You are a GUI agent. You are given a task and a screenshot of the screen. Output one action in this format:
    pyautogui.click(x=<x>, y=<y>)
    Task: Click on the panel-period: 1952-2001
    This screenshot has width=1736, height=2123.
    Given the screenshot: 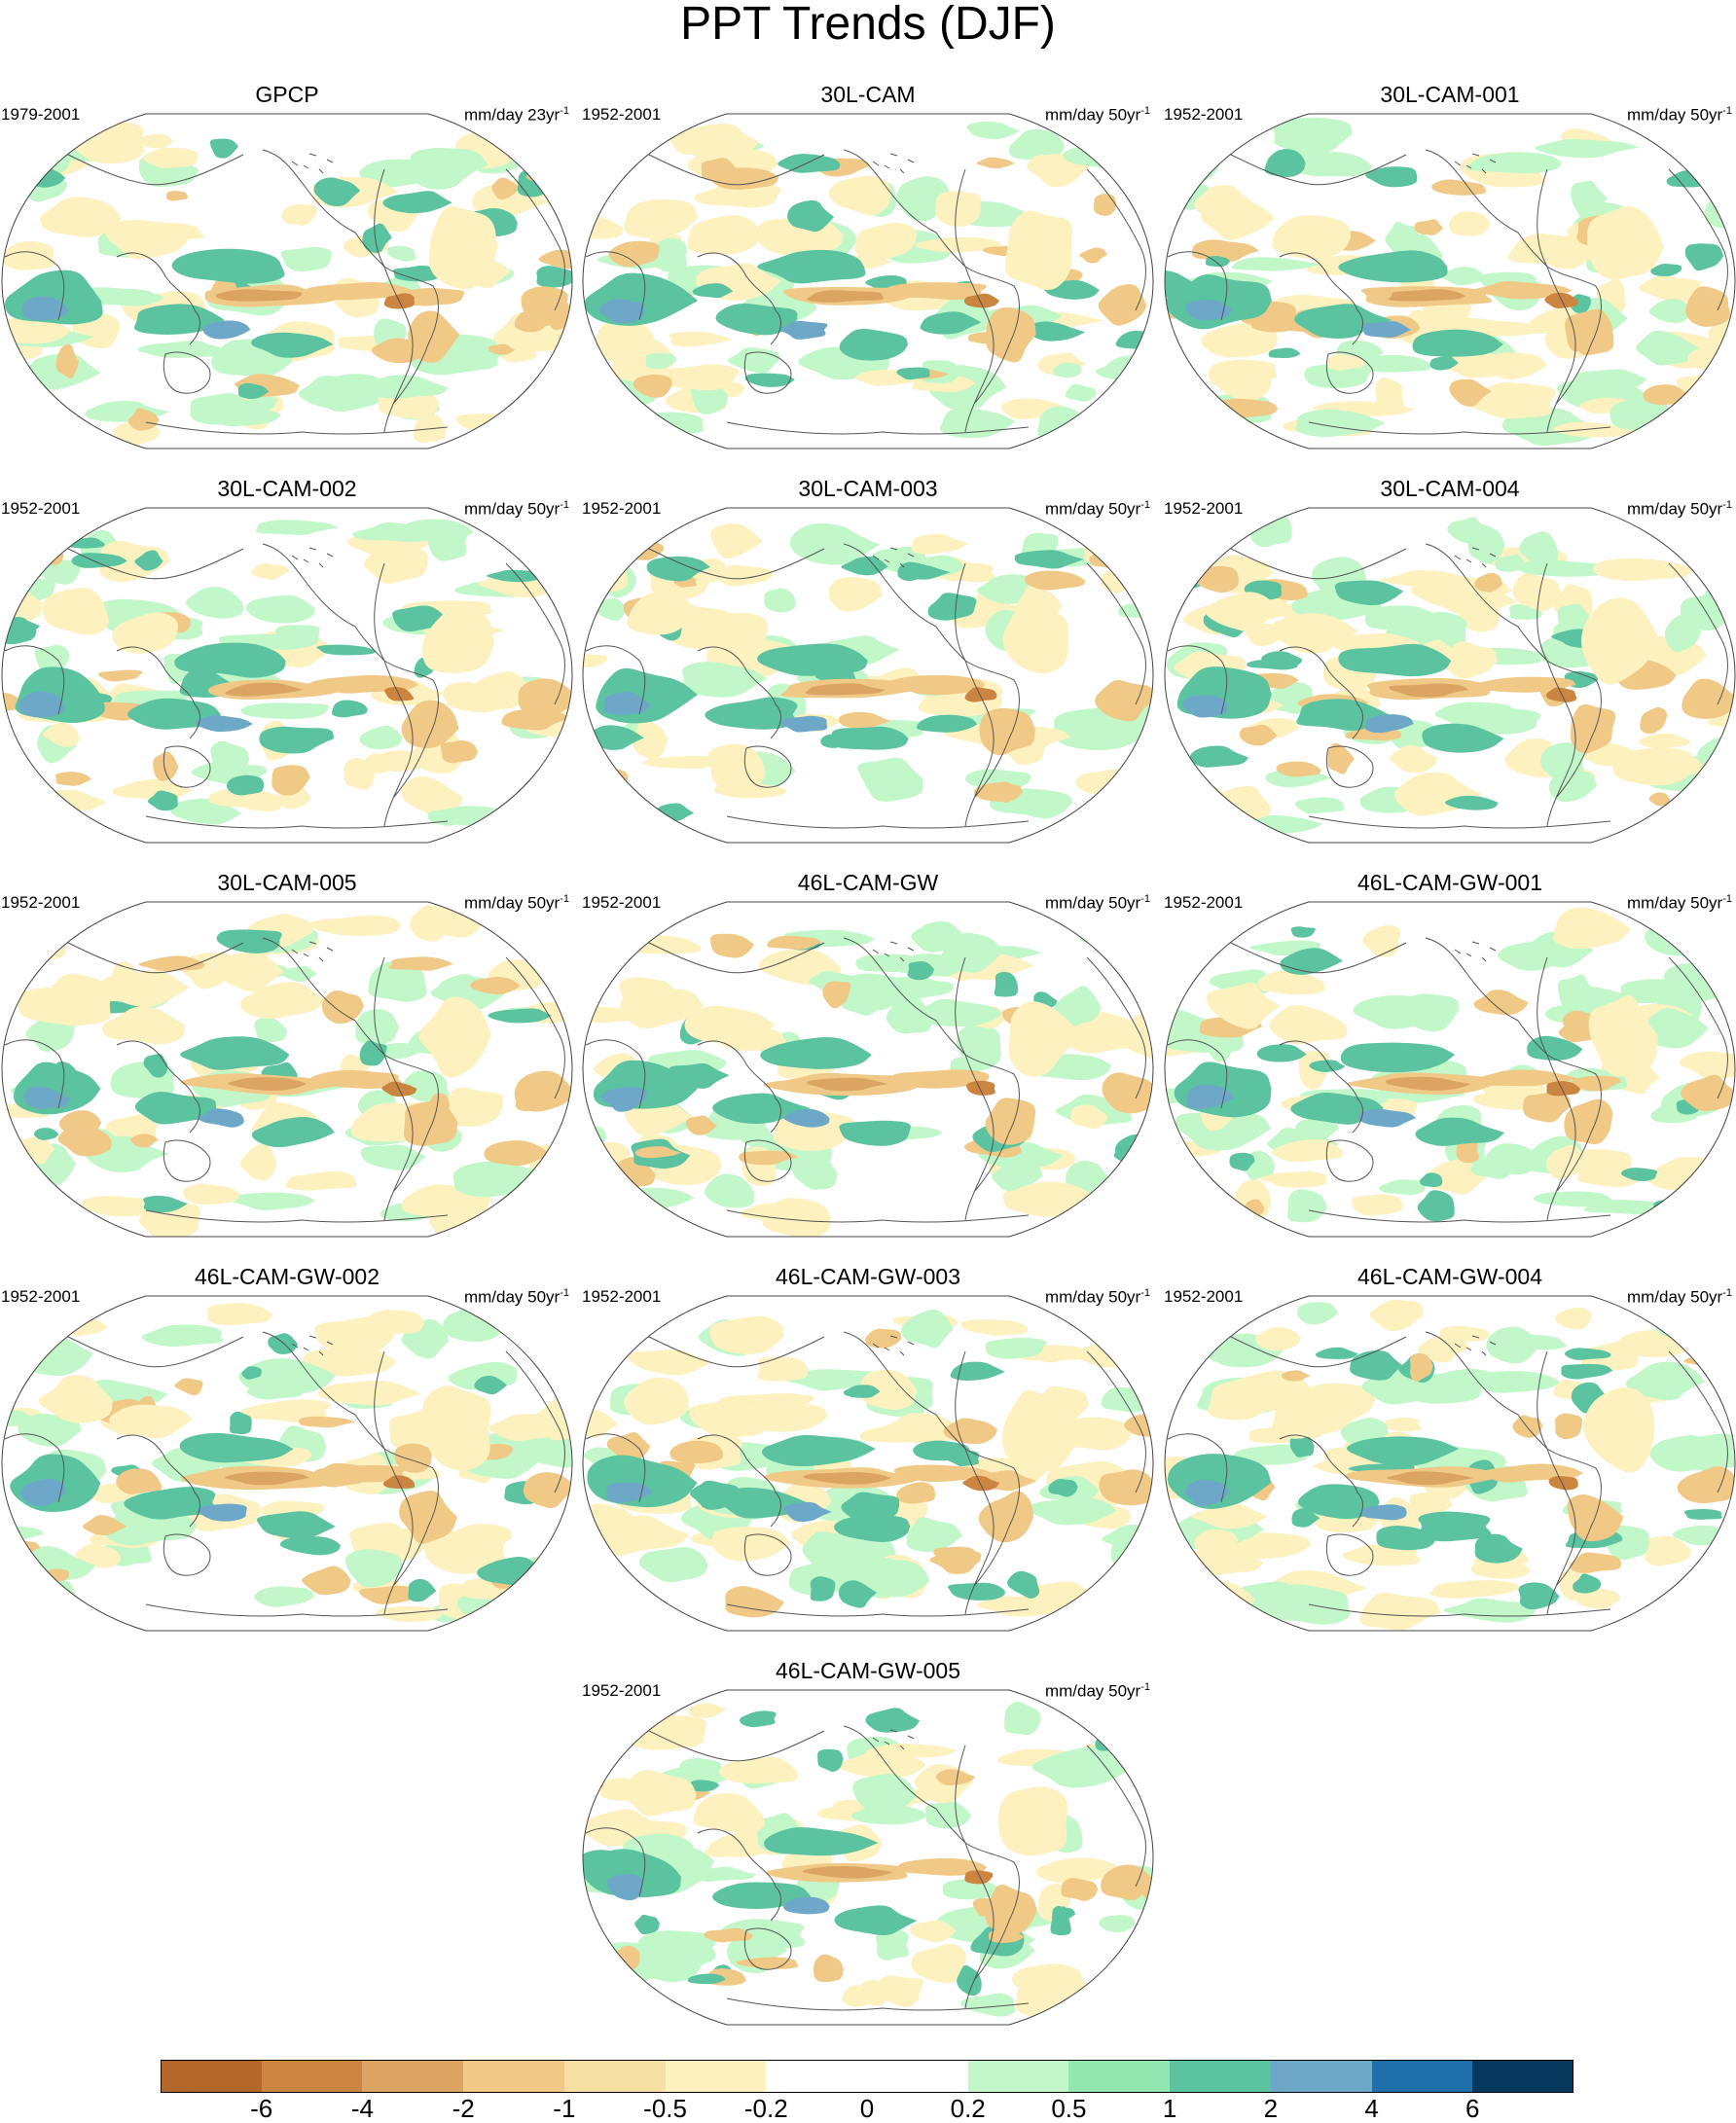 What is the action you would take?
    pyautogui.click(x=1204, y=1296)
    